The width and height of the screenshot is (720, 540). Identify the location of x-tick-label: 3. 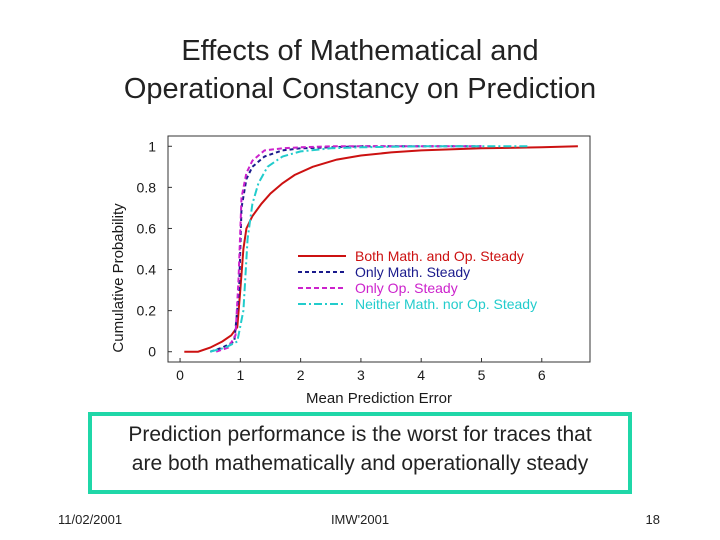
(361, 375).